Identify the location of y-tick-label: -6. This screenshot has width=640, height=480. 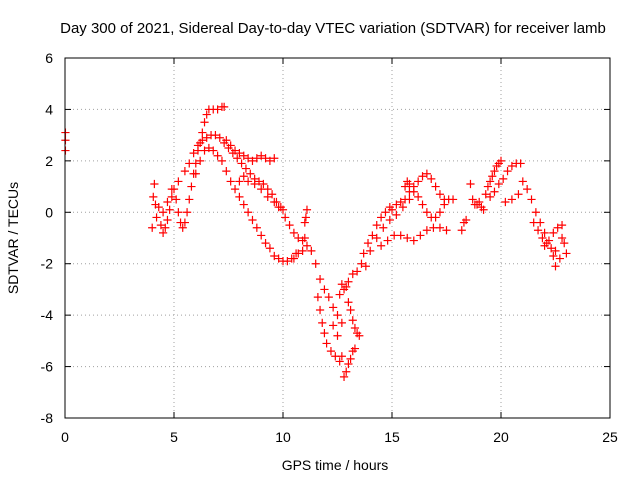
(47, 367).